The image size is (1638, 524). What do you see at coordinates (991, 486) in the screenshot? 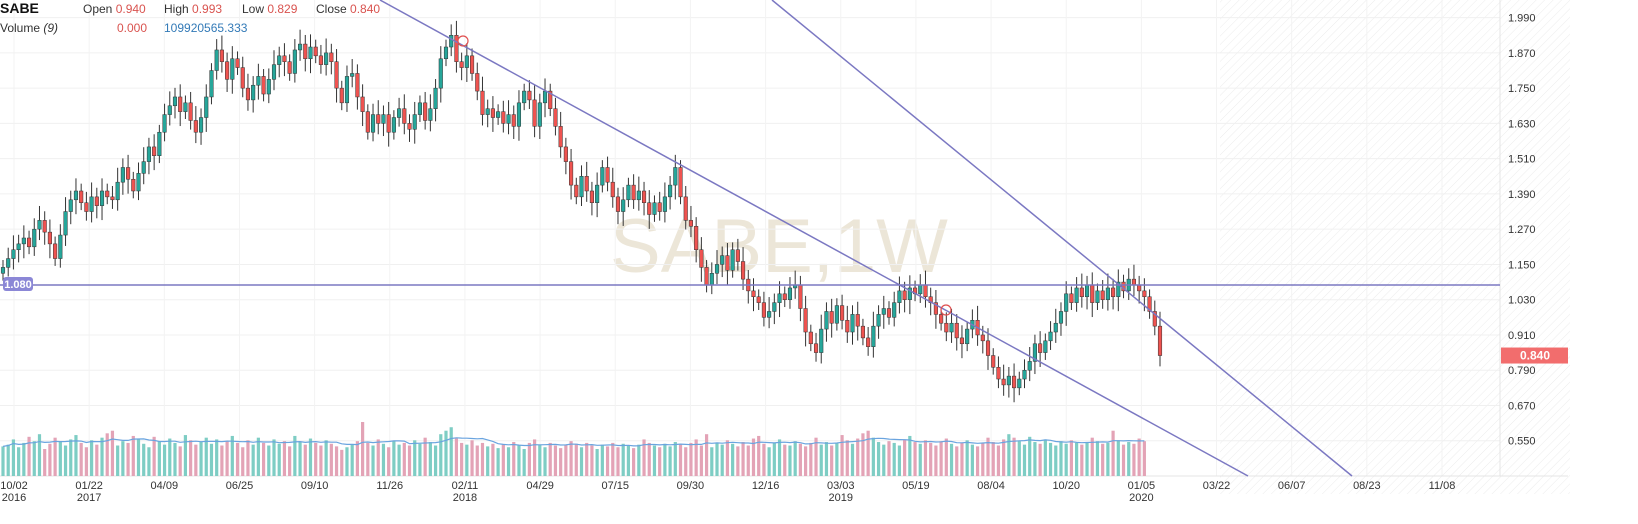
I see `x-tick-label: 08/04` at bounding box center [991, 486].